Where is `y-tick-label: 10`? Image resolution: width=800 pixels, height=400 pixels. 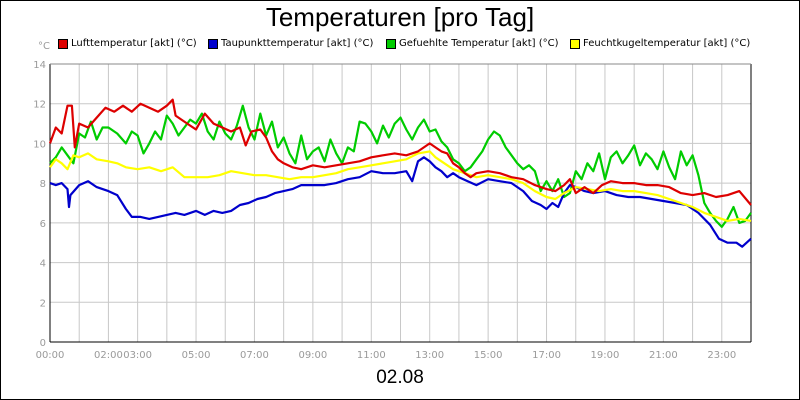
y-tick-label: 10 is located at coordinates (39, 144).